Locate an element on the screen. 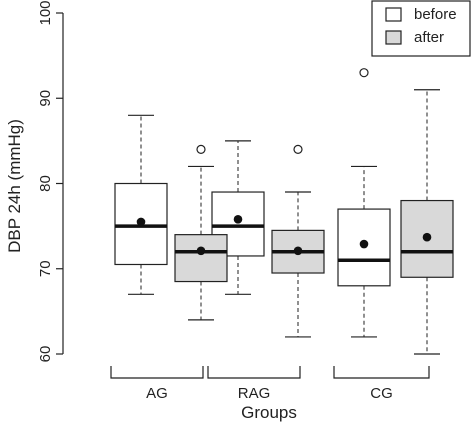 The image size is (474, 428). group-brackets: AG RAG CG is located at coordinates (270, 384).